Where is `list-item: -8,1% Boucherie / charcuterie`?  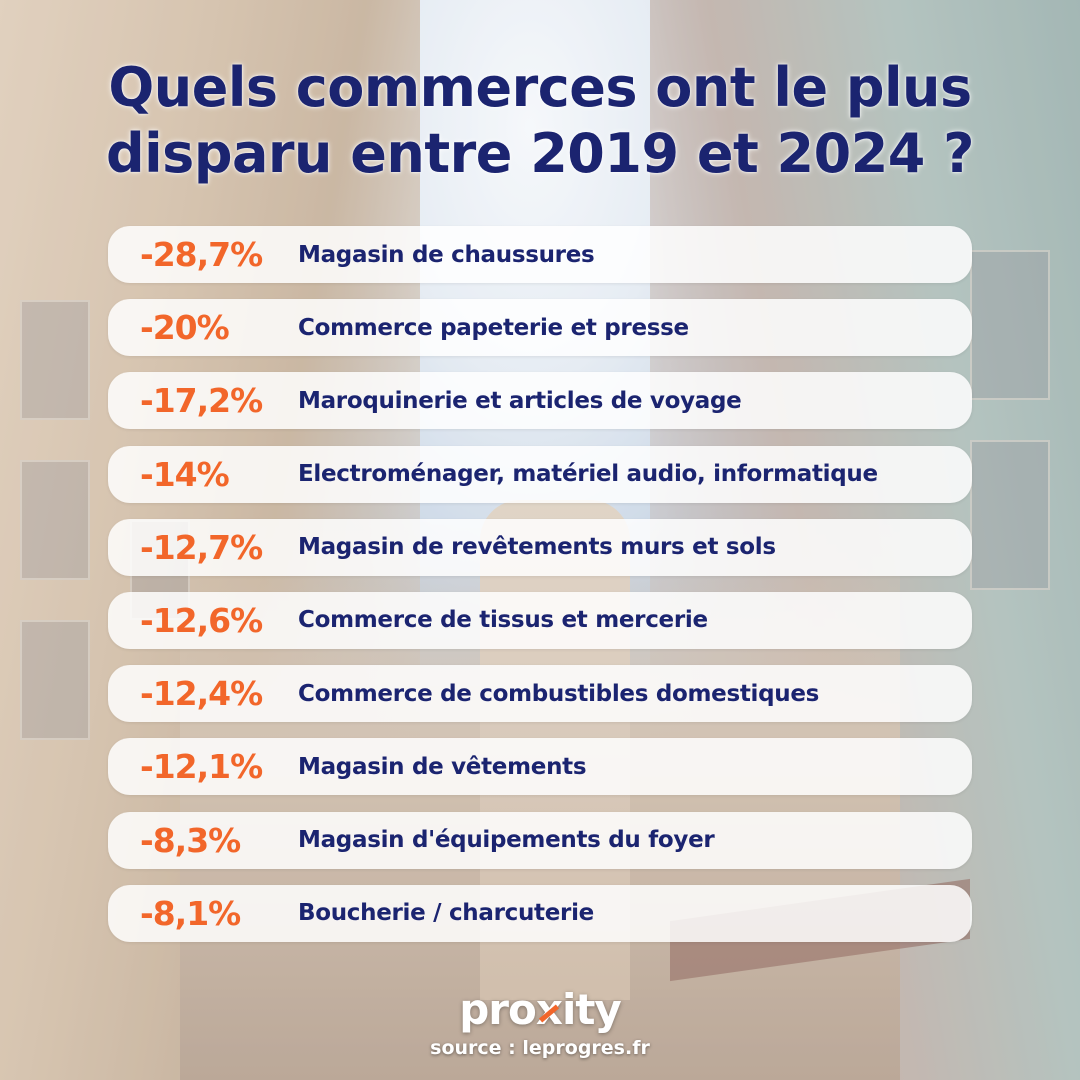
list-item: -8,1% Boucherie / charcuterie is located at coordinates (540, 913).